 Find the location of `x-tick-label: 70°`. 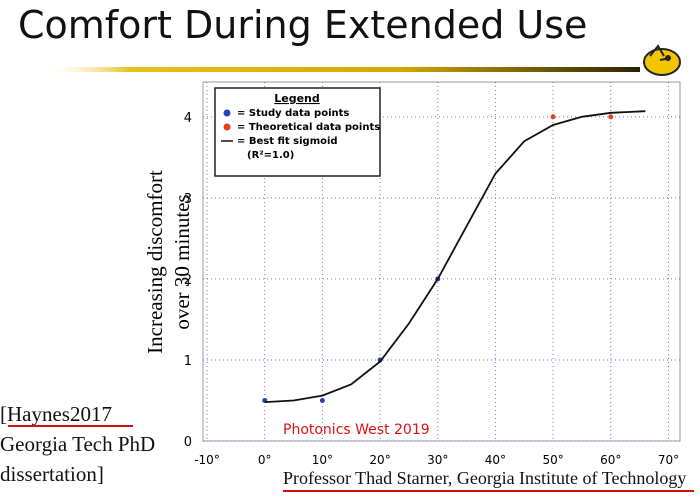

x-tick-label: 70° is located at coordinates (668, 460).